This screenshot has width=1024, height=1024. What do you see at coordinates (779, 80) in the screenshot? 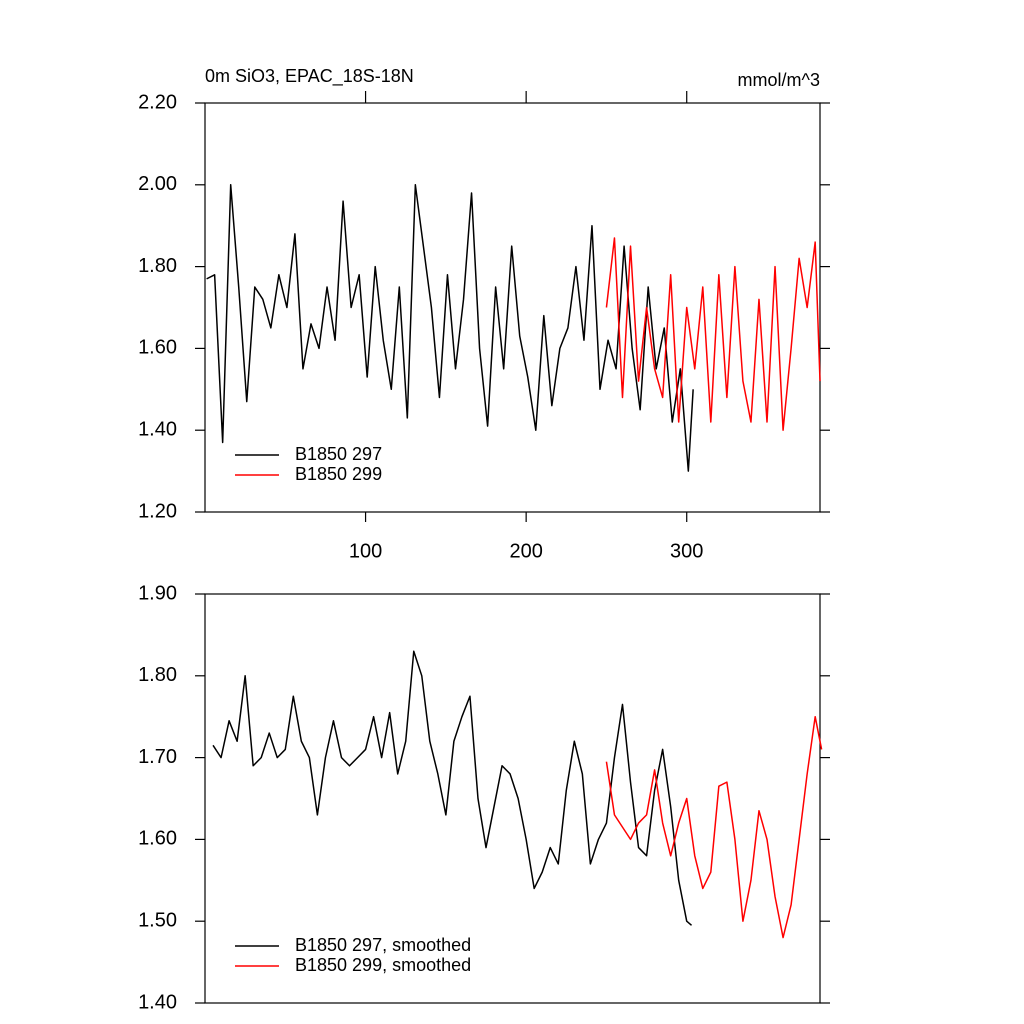
I see `units-label: mmol/m^3` at bounding box center [779, 80].